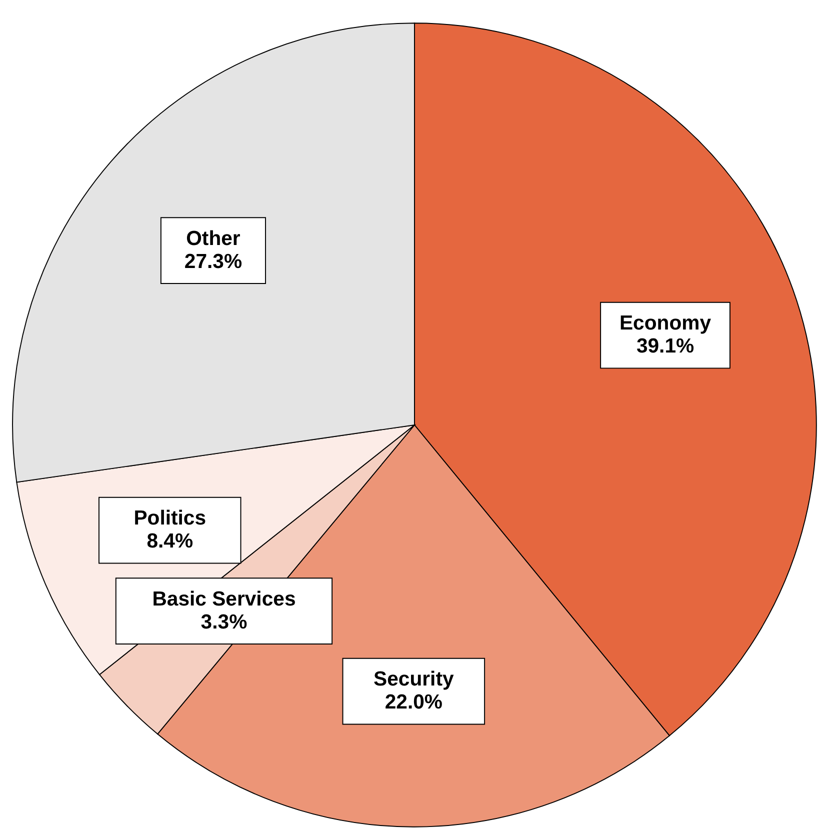  I want to click on slice-label: Basic Services, so click(224, 599).